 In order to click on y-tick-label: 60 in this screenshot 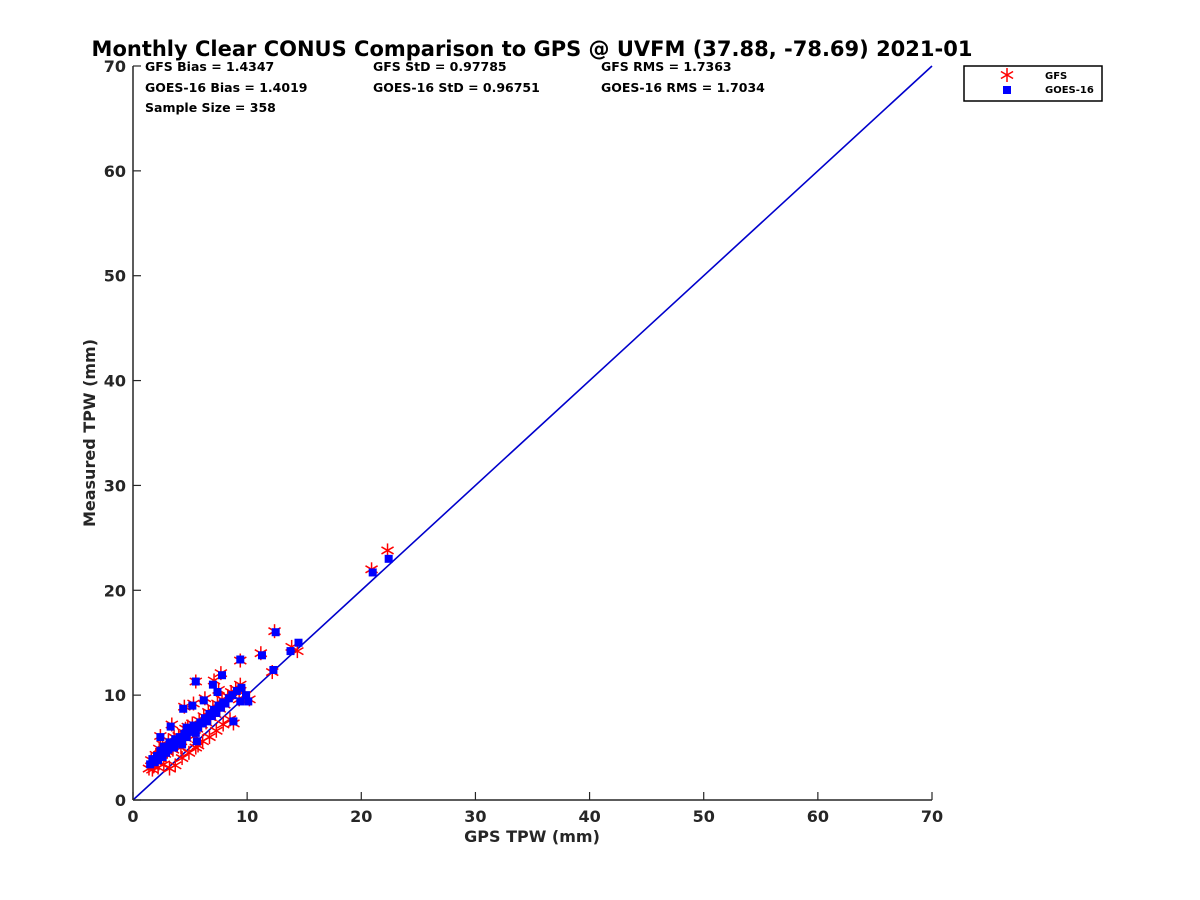, I will do `click(115, 171)`.